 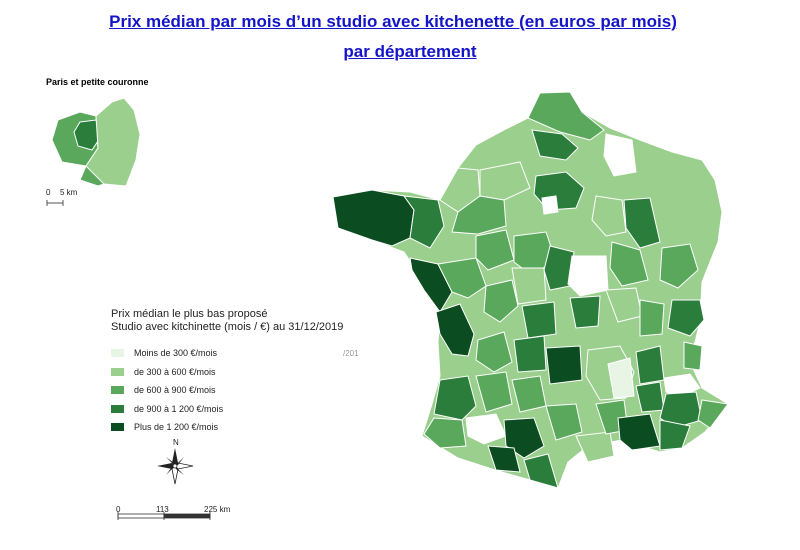 What do you see at coordinates (559, 268) in the screenshot?
I see `dept-loiret` at bounding box center [559, 268].